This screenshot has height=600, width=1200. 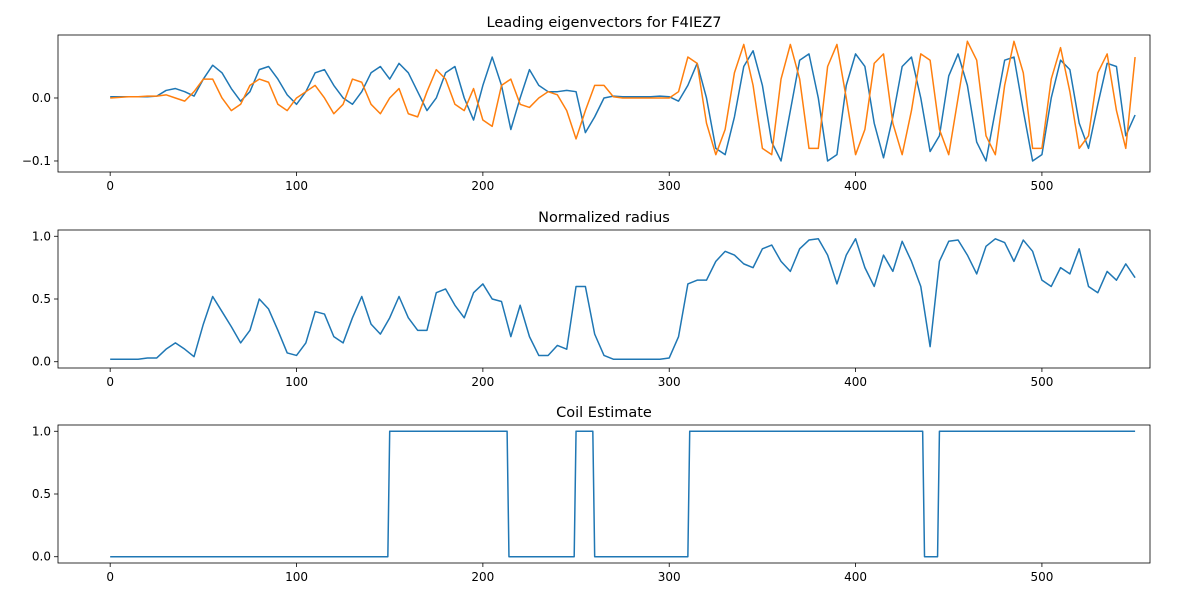 What do you see at coordinates (604, 413) in the screenshot?
I see `chart-title: Coil Estimate` at bounding box center [604, 413].